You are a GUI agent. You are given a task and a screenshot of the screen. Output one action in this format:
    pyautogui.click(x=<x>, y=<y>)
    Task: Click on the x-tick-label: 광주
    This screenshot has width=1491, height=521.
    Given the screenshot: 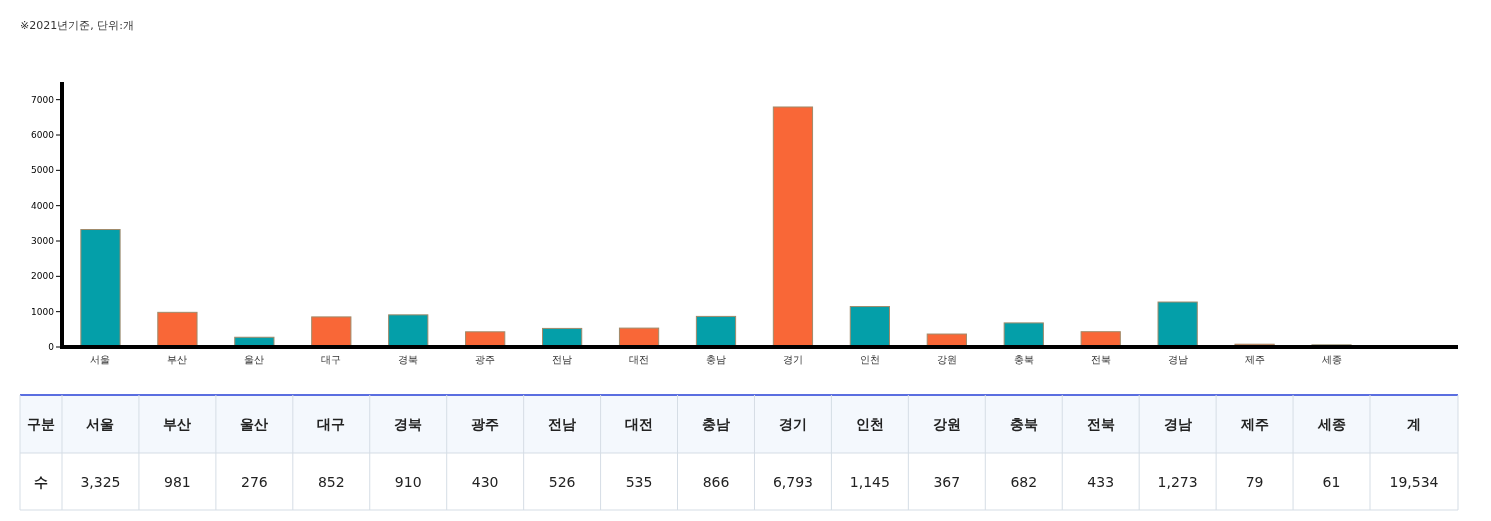 What is the action you would take?
    pyautogui.click(x=485, y=359)
    